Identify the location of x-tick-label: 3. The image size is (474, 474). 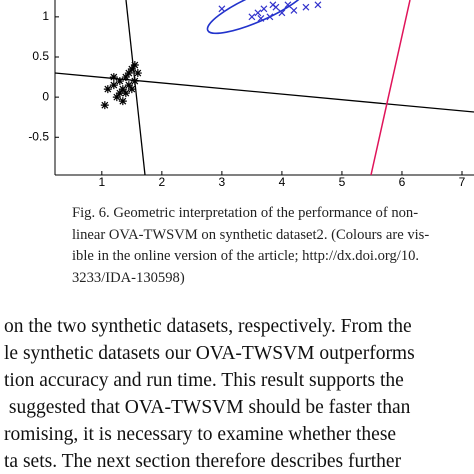
(222, 182).